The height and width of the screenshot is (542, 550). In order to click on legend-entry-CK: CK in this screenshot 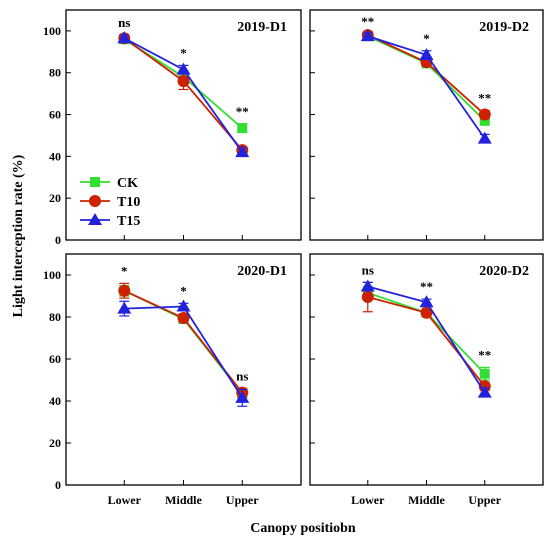, I will do `click(109, 183)`.